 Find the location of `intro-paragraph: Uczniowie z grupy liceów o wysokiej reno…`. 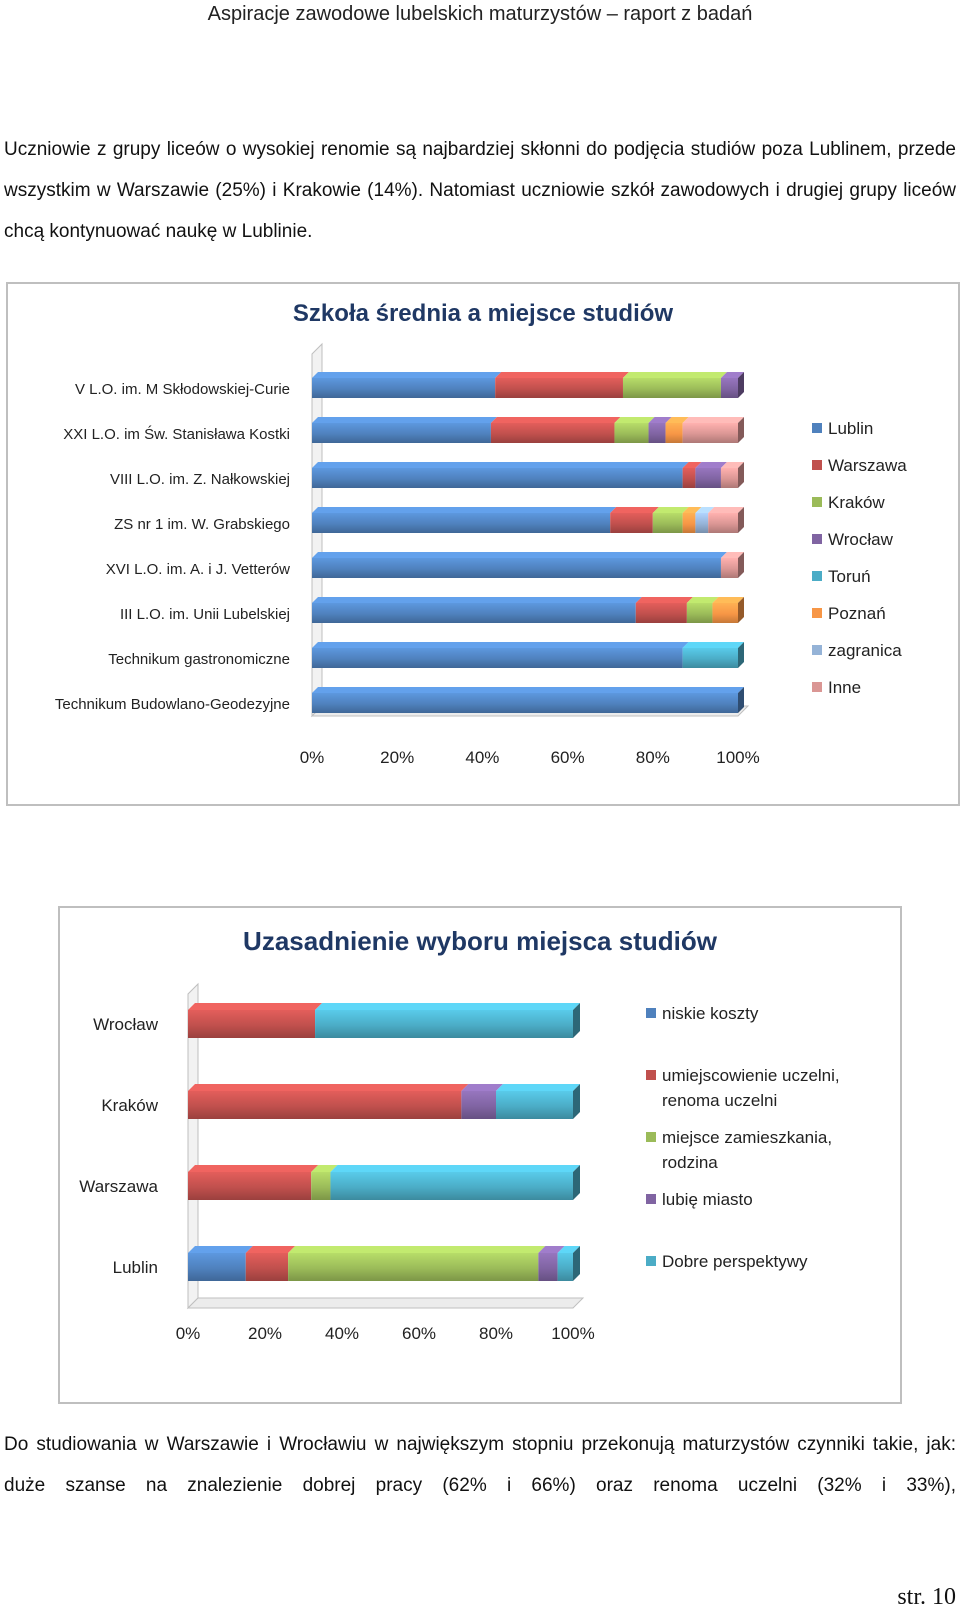

intro-paragraph: Uczniowie z grupy liceów o wysokiej reno… is located at coordinates (480, 190).